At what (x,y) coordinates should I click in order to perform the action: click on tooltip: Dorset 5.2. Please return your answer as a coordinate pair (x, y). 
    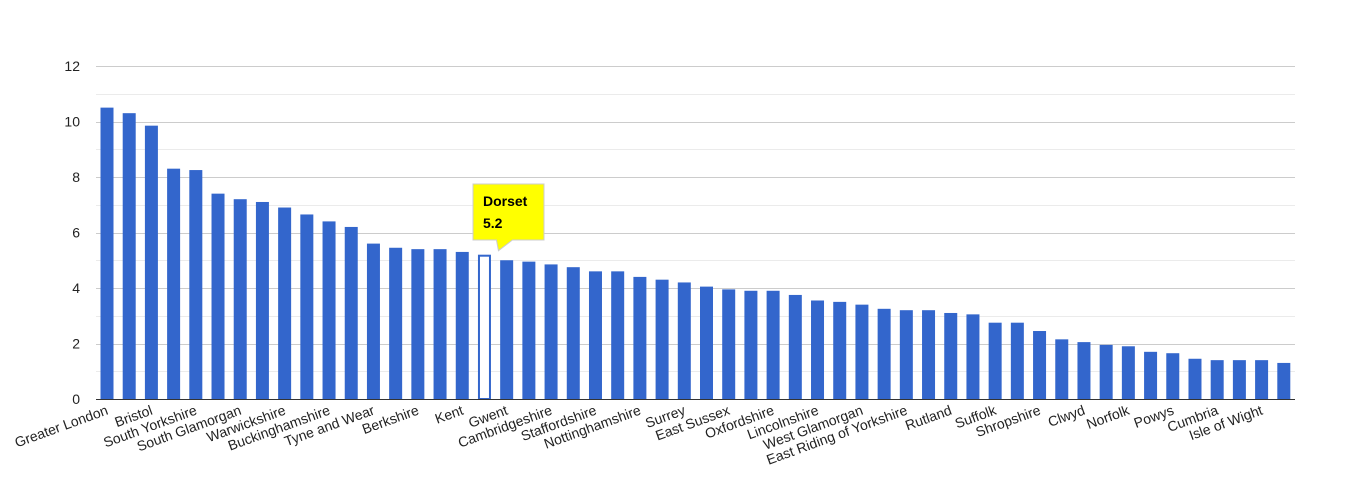
    Looking at the image, I should click on (508, 217).